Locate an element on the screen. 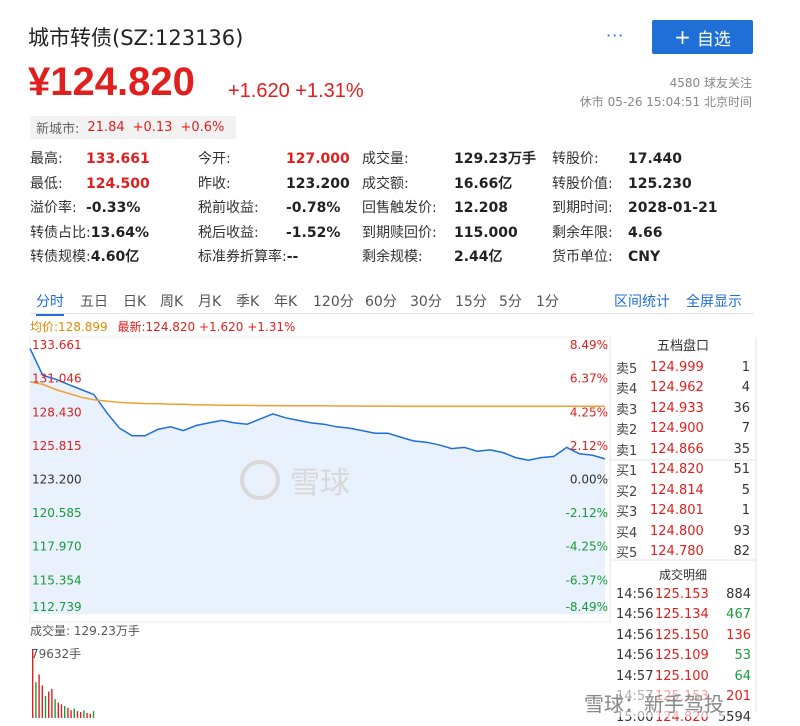  tab-9: 30分 is located at coordinates (426, 302).